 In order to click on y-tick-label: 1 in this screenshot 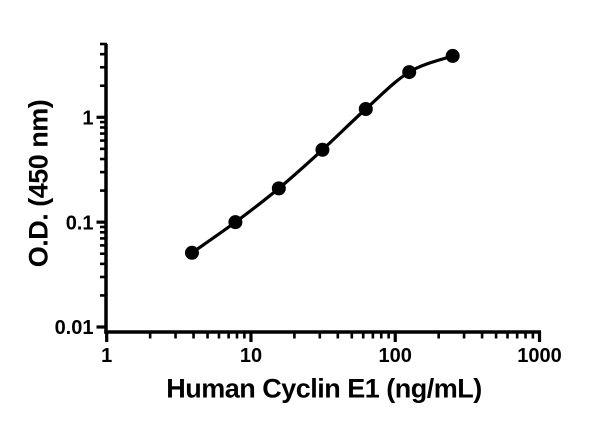, I will do `click(87, 119)`.